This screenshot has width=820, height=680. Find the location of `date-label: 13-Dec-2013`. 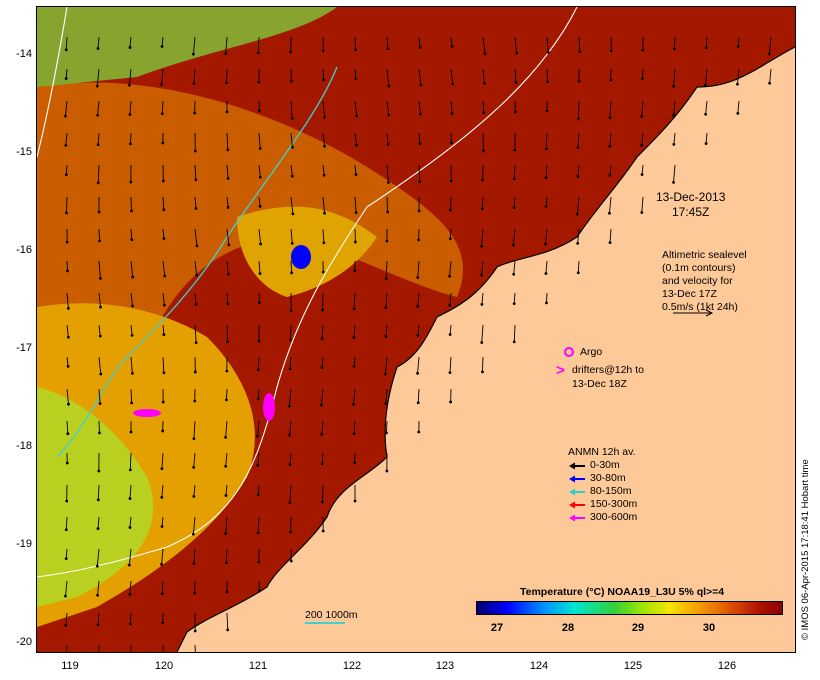

date-label: 13-Dec-2013 is located at coordinates (691, 197).